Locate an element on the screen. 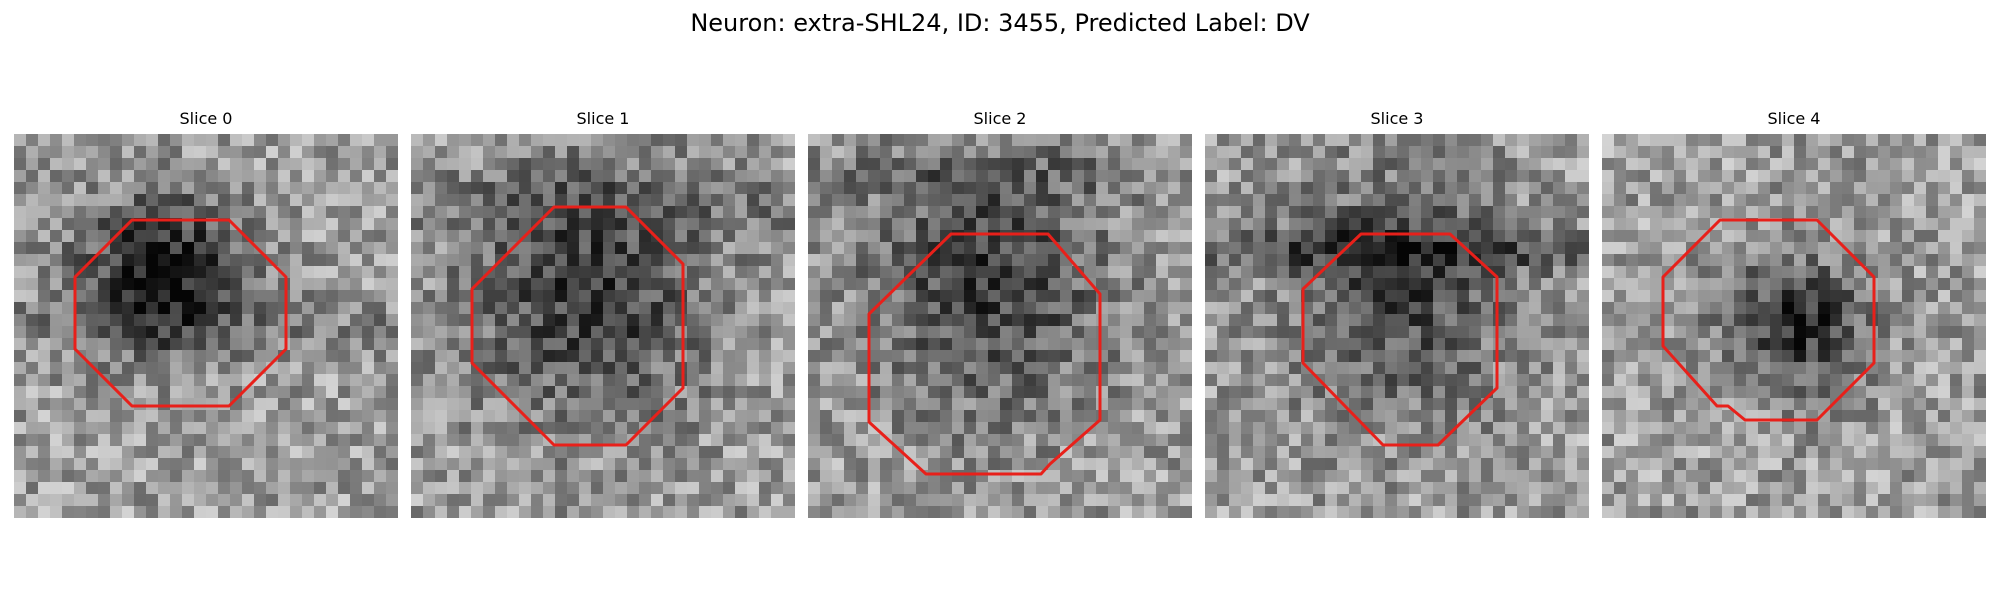 The height and width of the screenshot is (600, 2000). slice-panel-4: Slice 4 is located at coordinates (1794, 313).